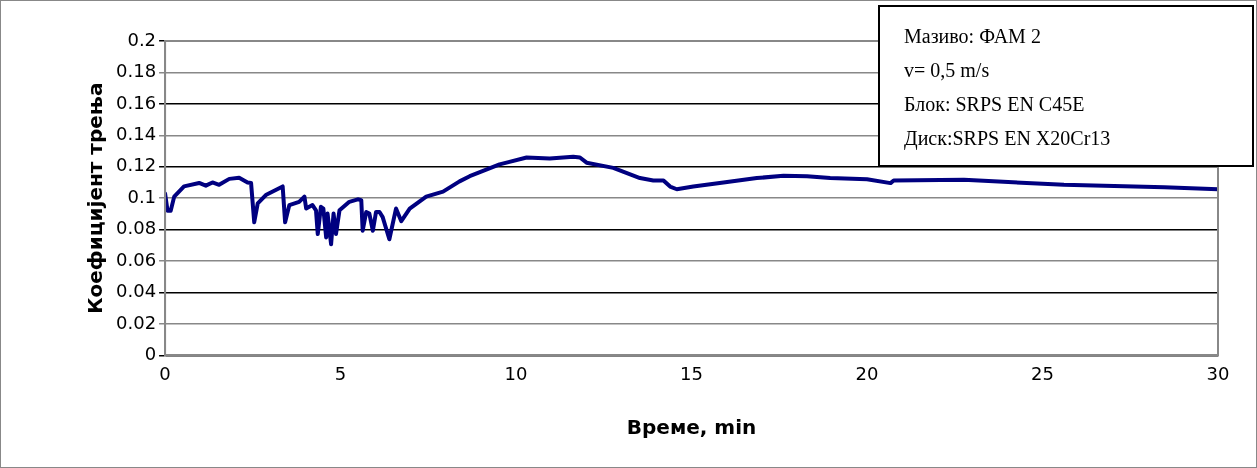  I want to click on y-tick-label: 0.08, so click(136, 228).